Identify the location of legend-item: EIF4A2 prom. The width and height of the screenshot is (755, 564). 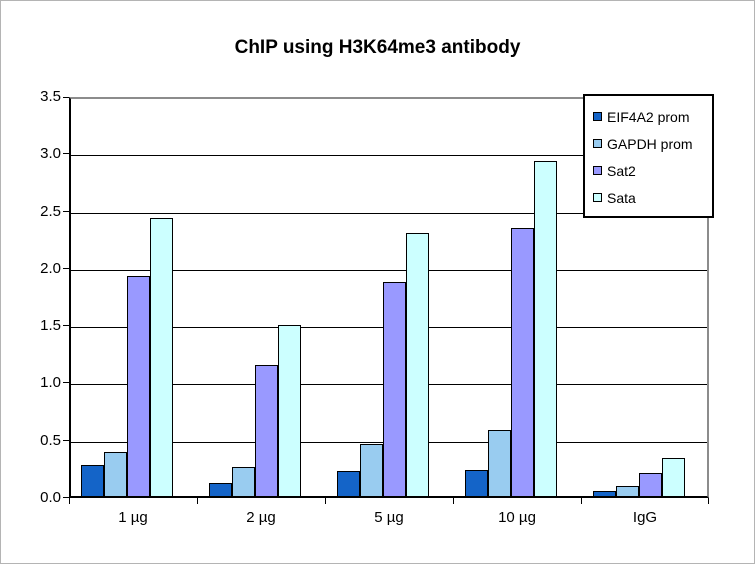
(652, 116).